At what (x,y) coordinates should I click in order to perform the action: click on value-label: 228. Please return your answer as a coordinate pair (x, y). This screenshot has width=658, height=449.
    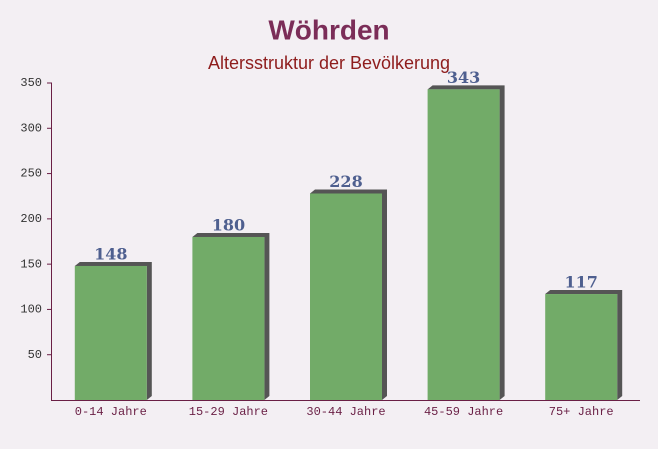
    Looking at the image, I should click on (345, 181).